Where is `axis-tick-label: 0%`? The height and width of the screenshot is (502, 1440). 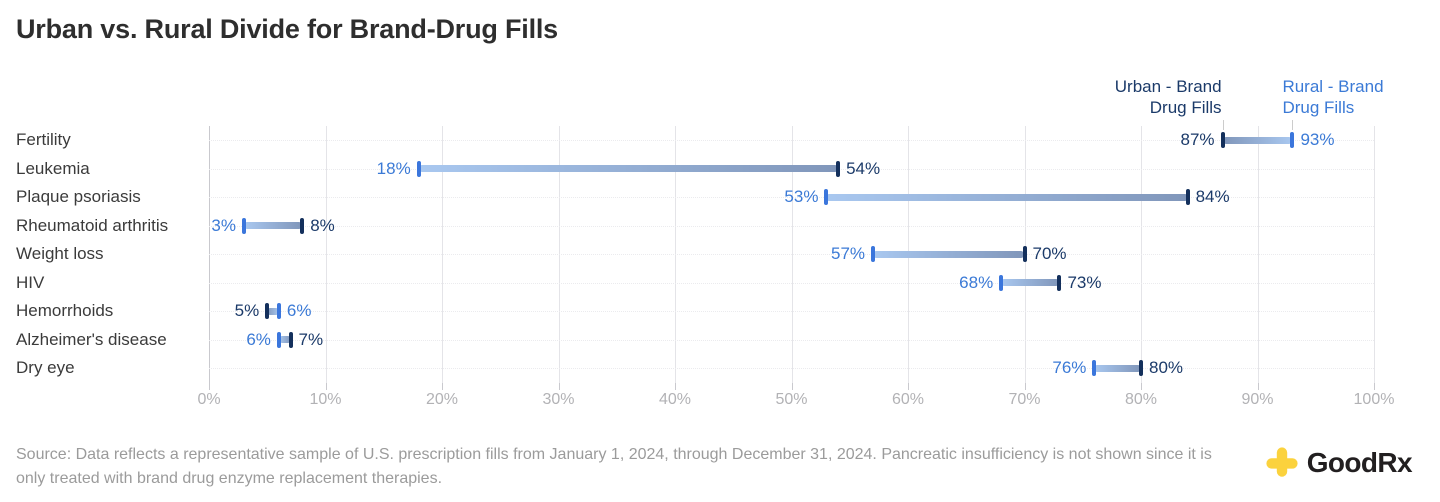 axis-tick-label: 0% is located at coordinates (209, 399).